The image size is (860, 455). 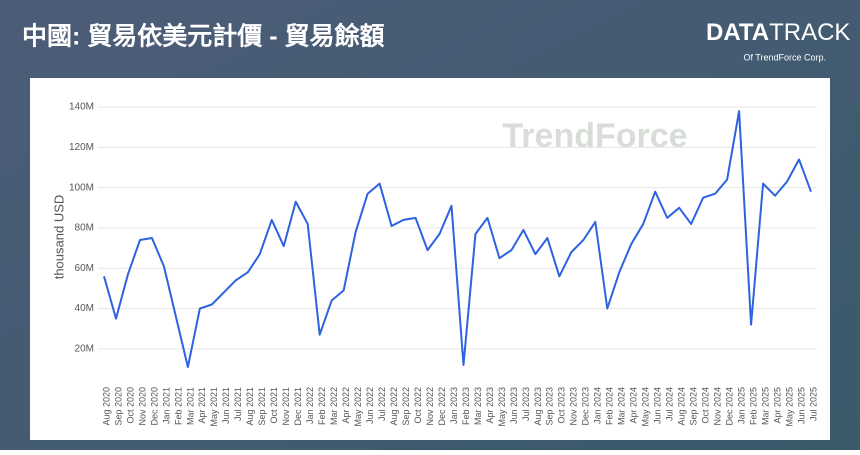 I want to click on x-tick-label: Mar 2021, so click(x=190, y=406).